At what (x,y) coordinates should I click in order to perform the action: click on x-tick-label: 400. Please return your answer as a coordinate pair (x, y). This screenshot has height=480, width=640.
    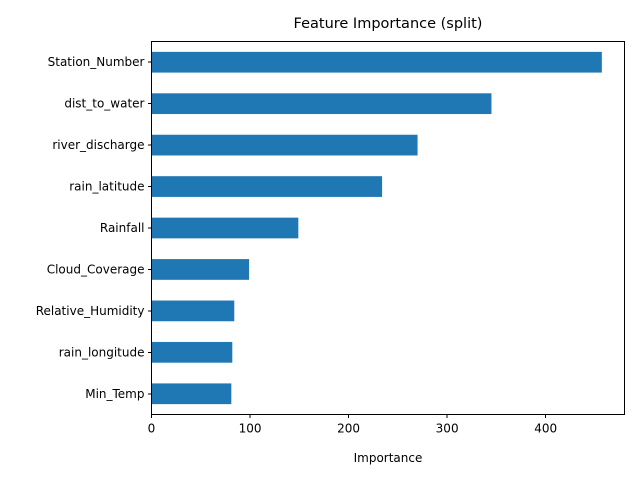
    Looking at the image, I should click on (545, 429).